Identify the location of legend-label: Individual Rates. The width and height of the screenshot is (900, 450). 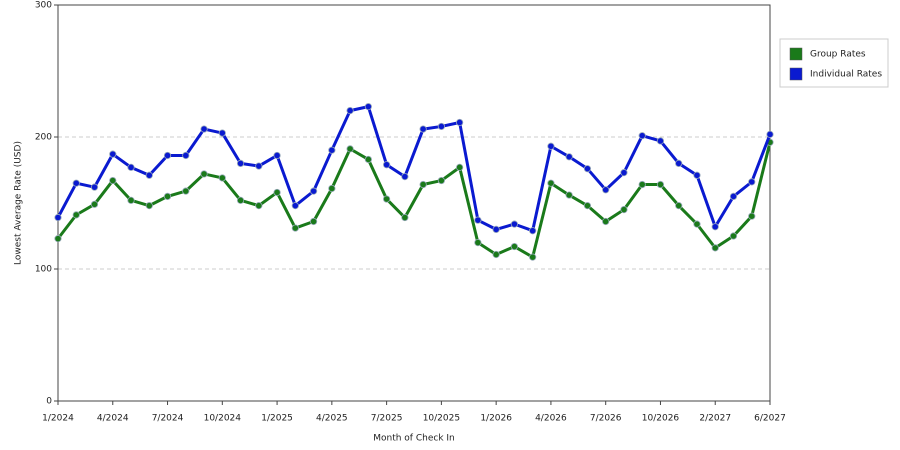
(846, 75).